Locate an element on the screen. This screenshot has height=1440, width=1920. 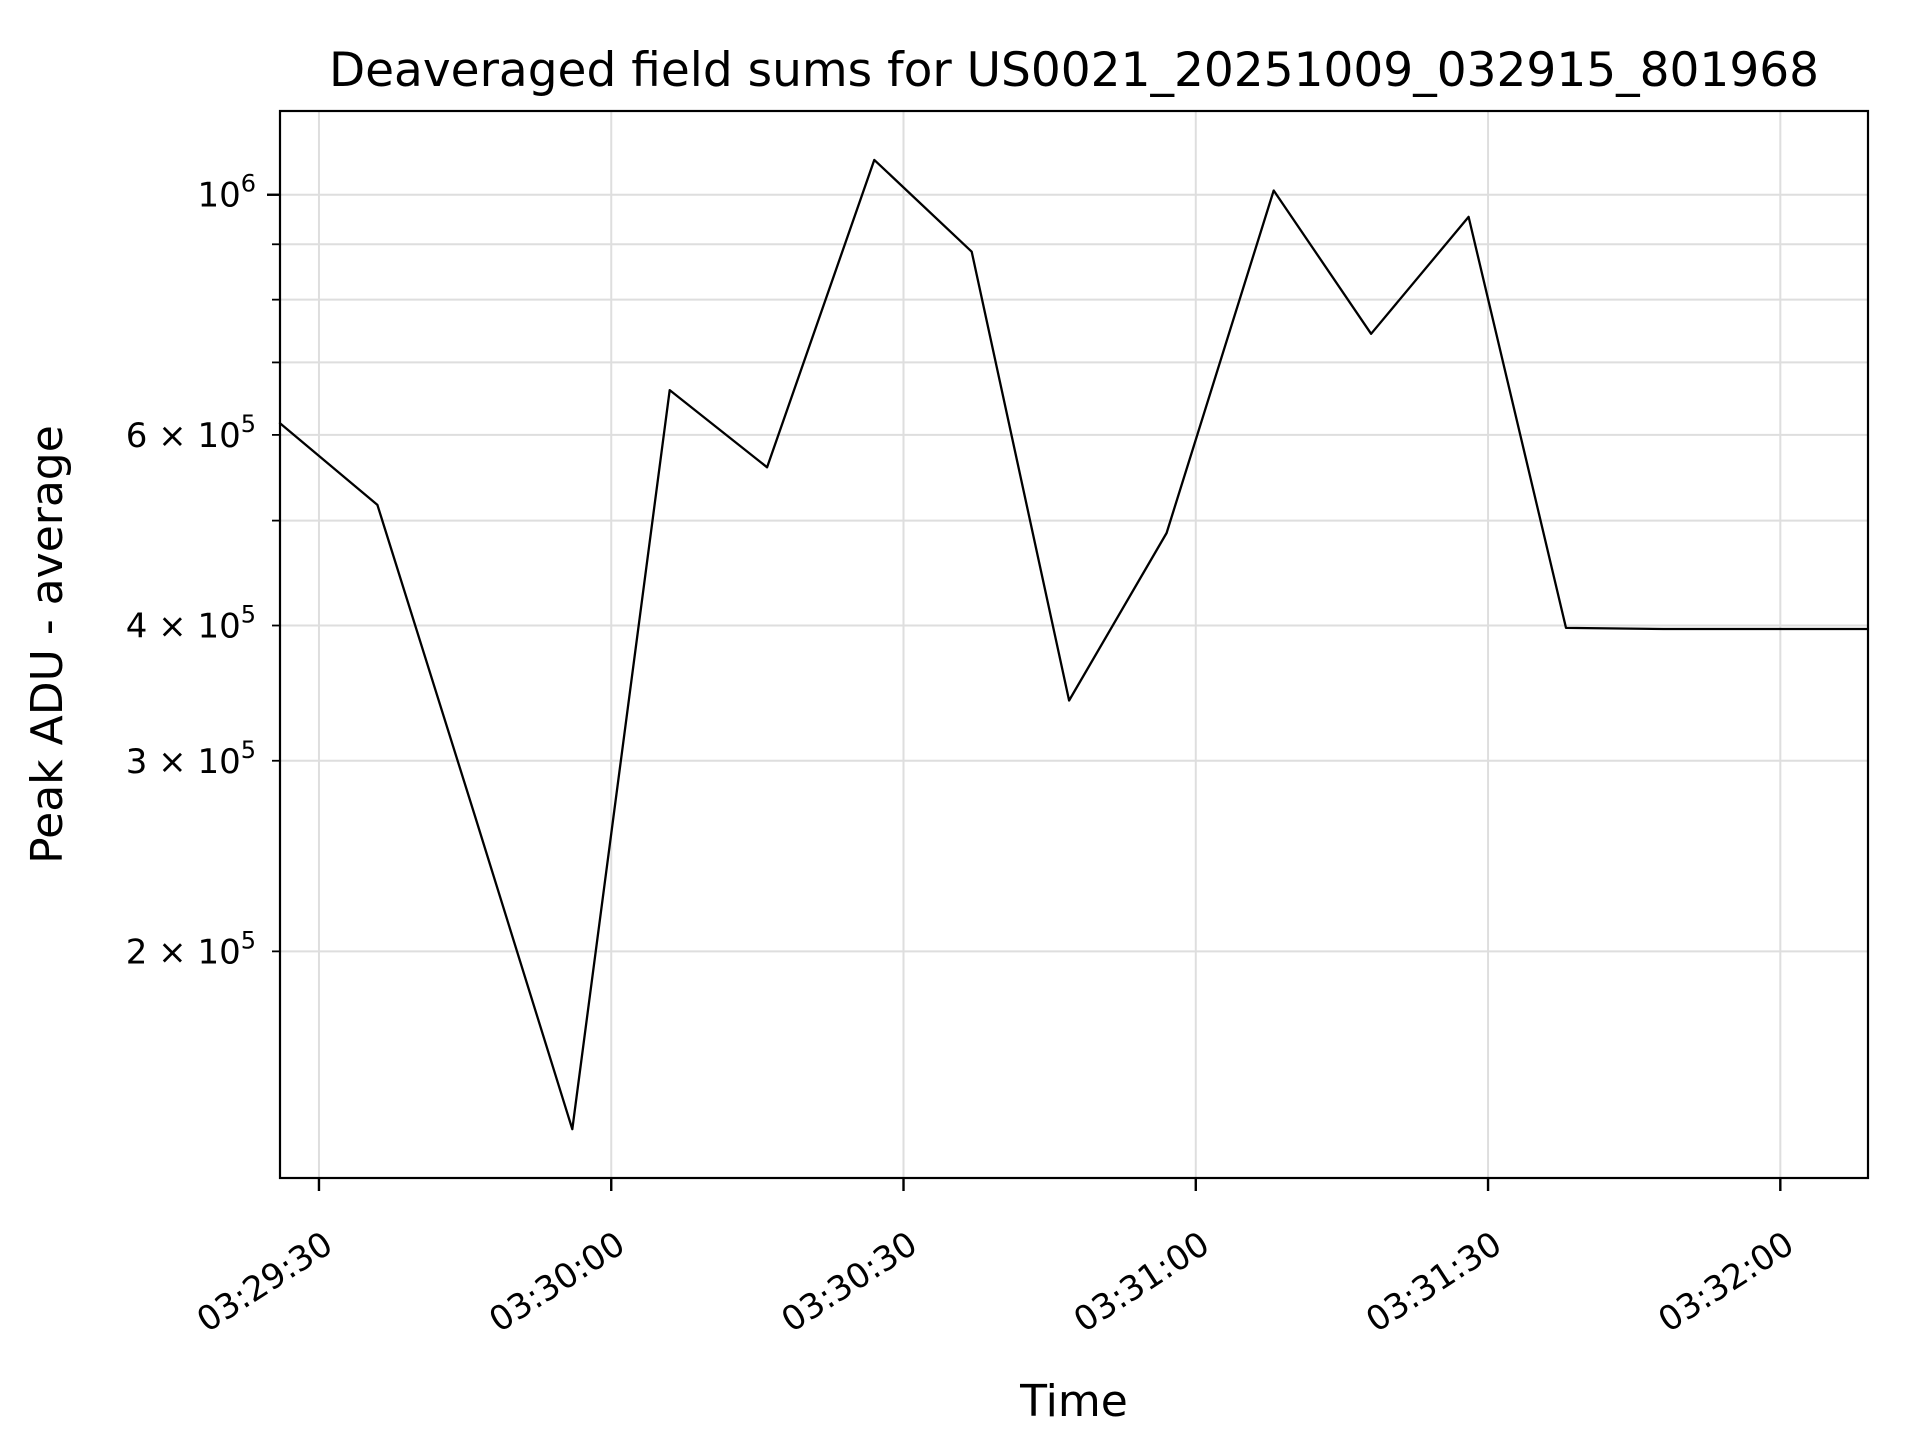
y-tick-label: 4 × 105 is located at coordinates (191, 624).